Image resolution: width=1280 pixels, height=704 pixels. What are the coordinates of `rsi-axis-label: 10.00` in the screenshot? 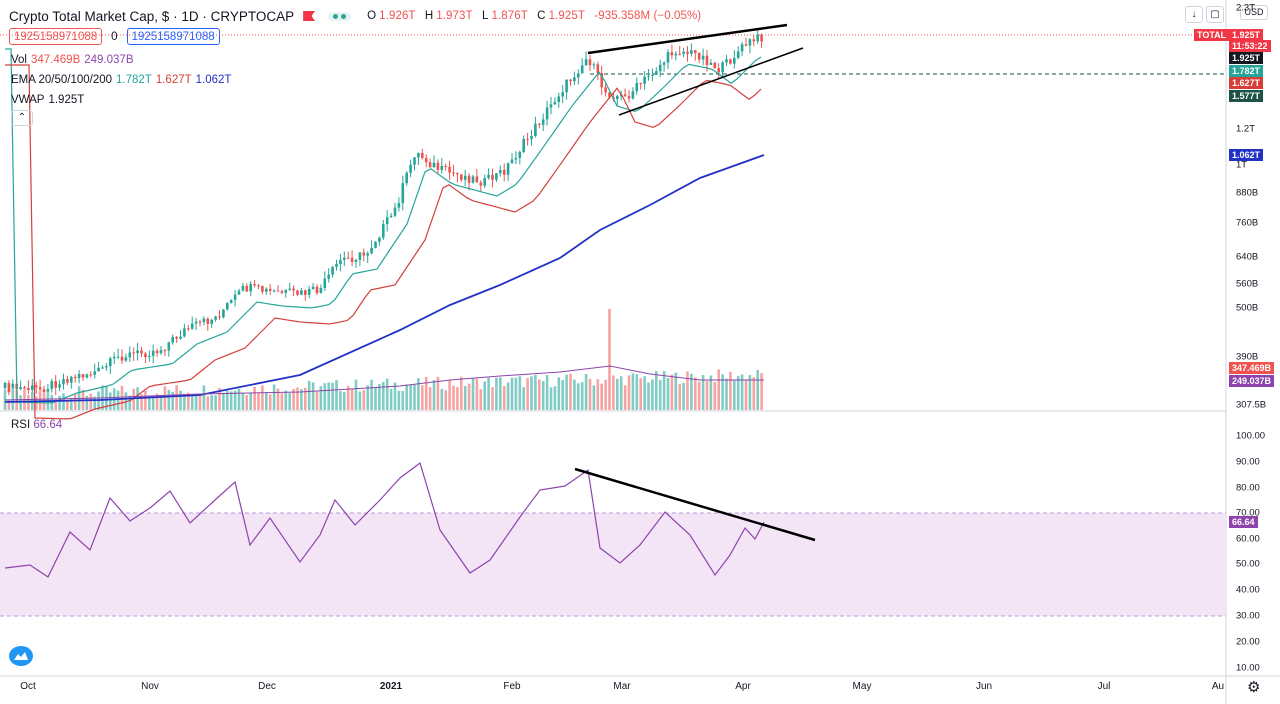 It's located at (1248, 668).